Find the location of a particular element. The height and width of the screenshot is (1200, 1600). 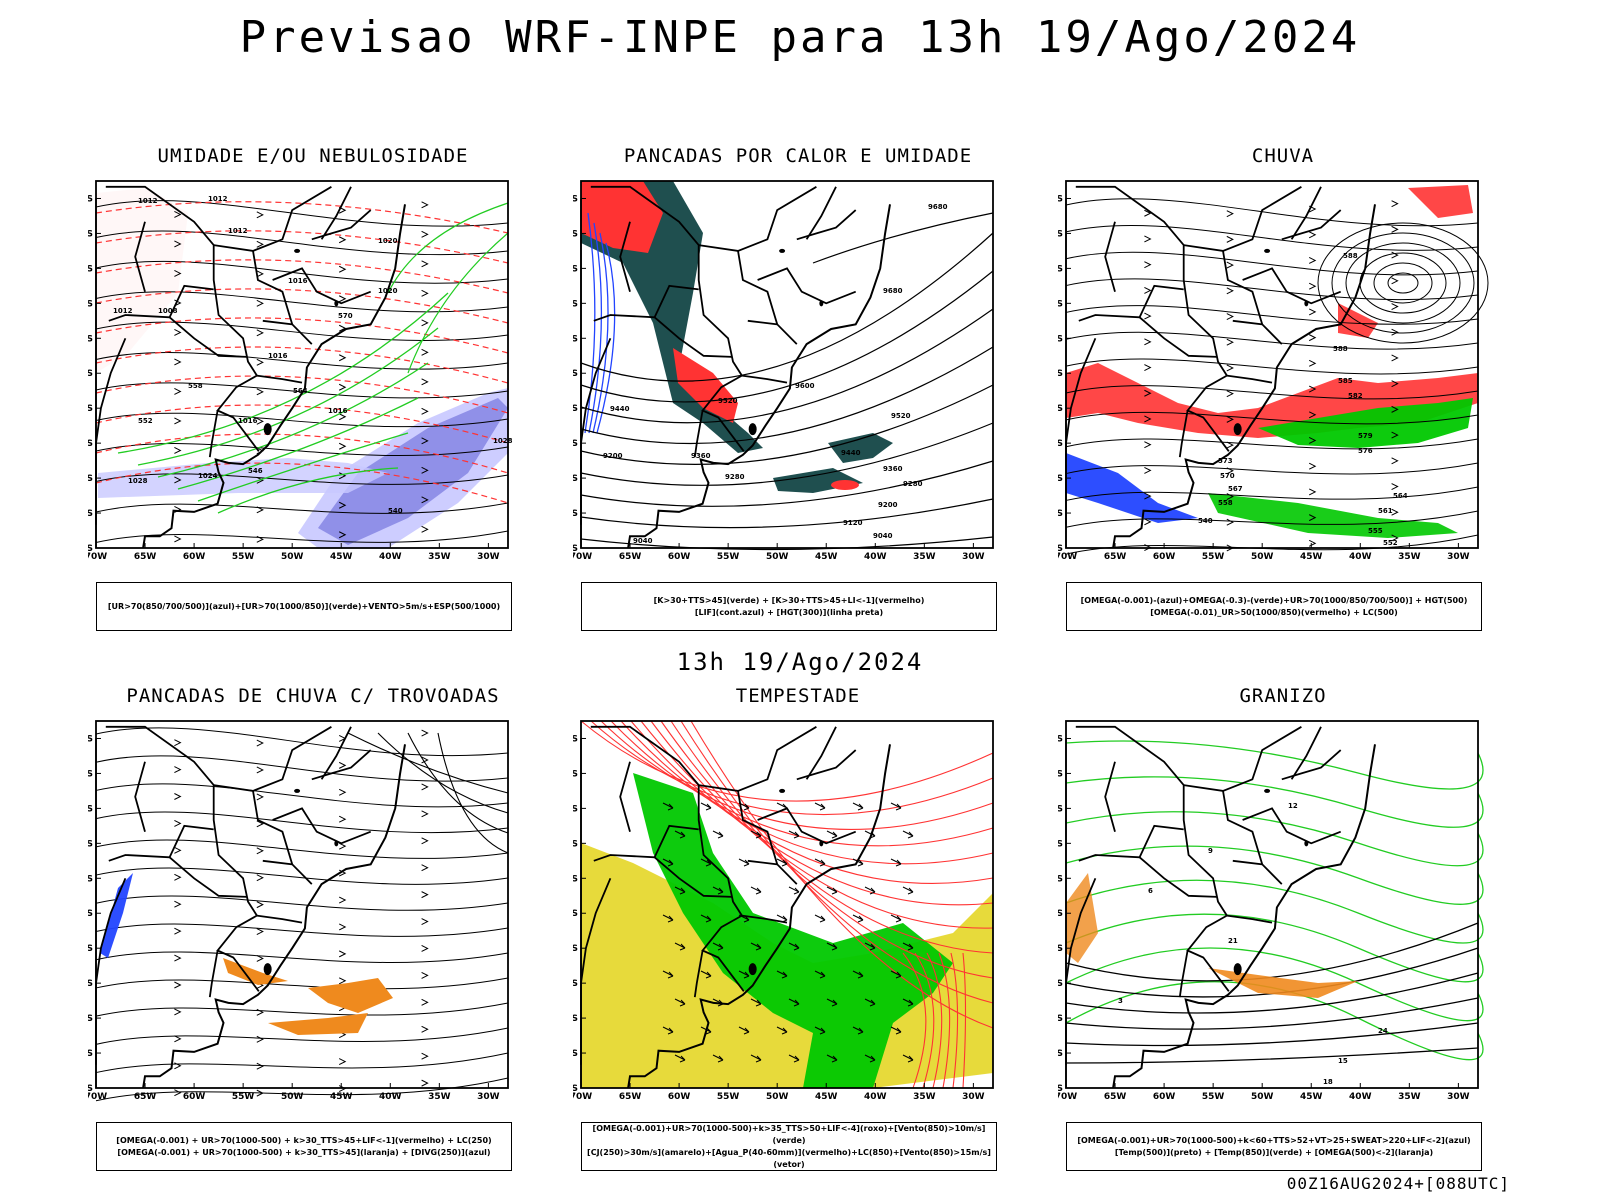

contour-label: 540 is located at coordinates (395, 511).